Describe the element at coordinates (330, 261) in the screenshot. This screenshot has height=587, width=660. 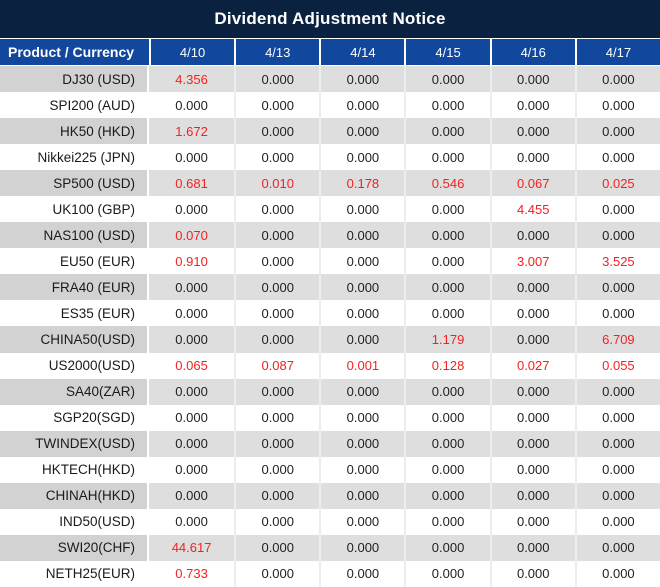
I see `table-row: EU50 (EUR) 0.910 0.000 0.000 0.000 3.007 3.525` at that location.